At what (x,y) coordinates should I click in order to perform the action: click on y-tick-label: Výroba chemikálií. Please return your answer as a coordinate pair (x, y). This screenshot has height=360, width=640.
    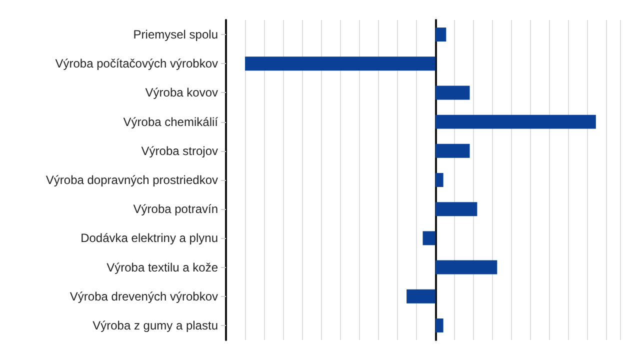
    Looking at the image, I should click on (171, 121).